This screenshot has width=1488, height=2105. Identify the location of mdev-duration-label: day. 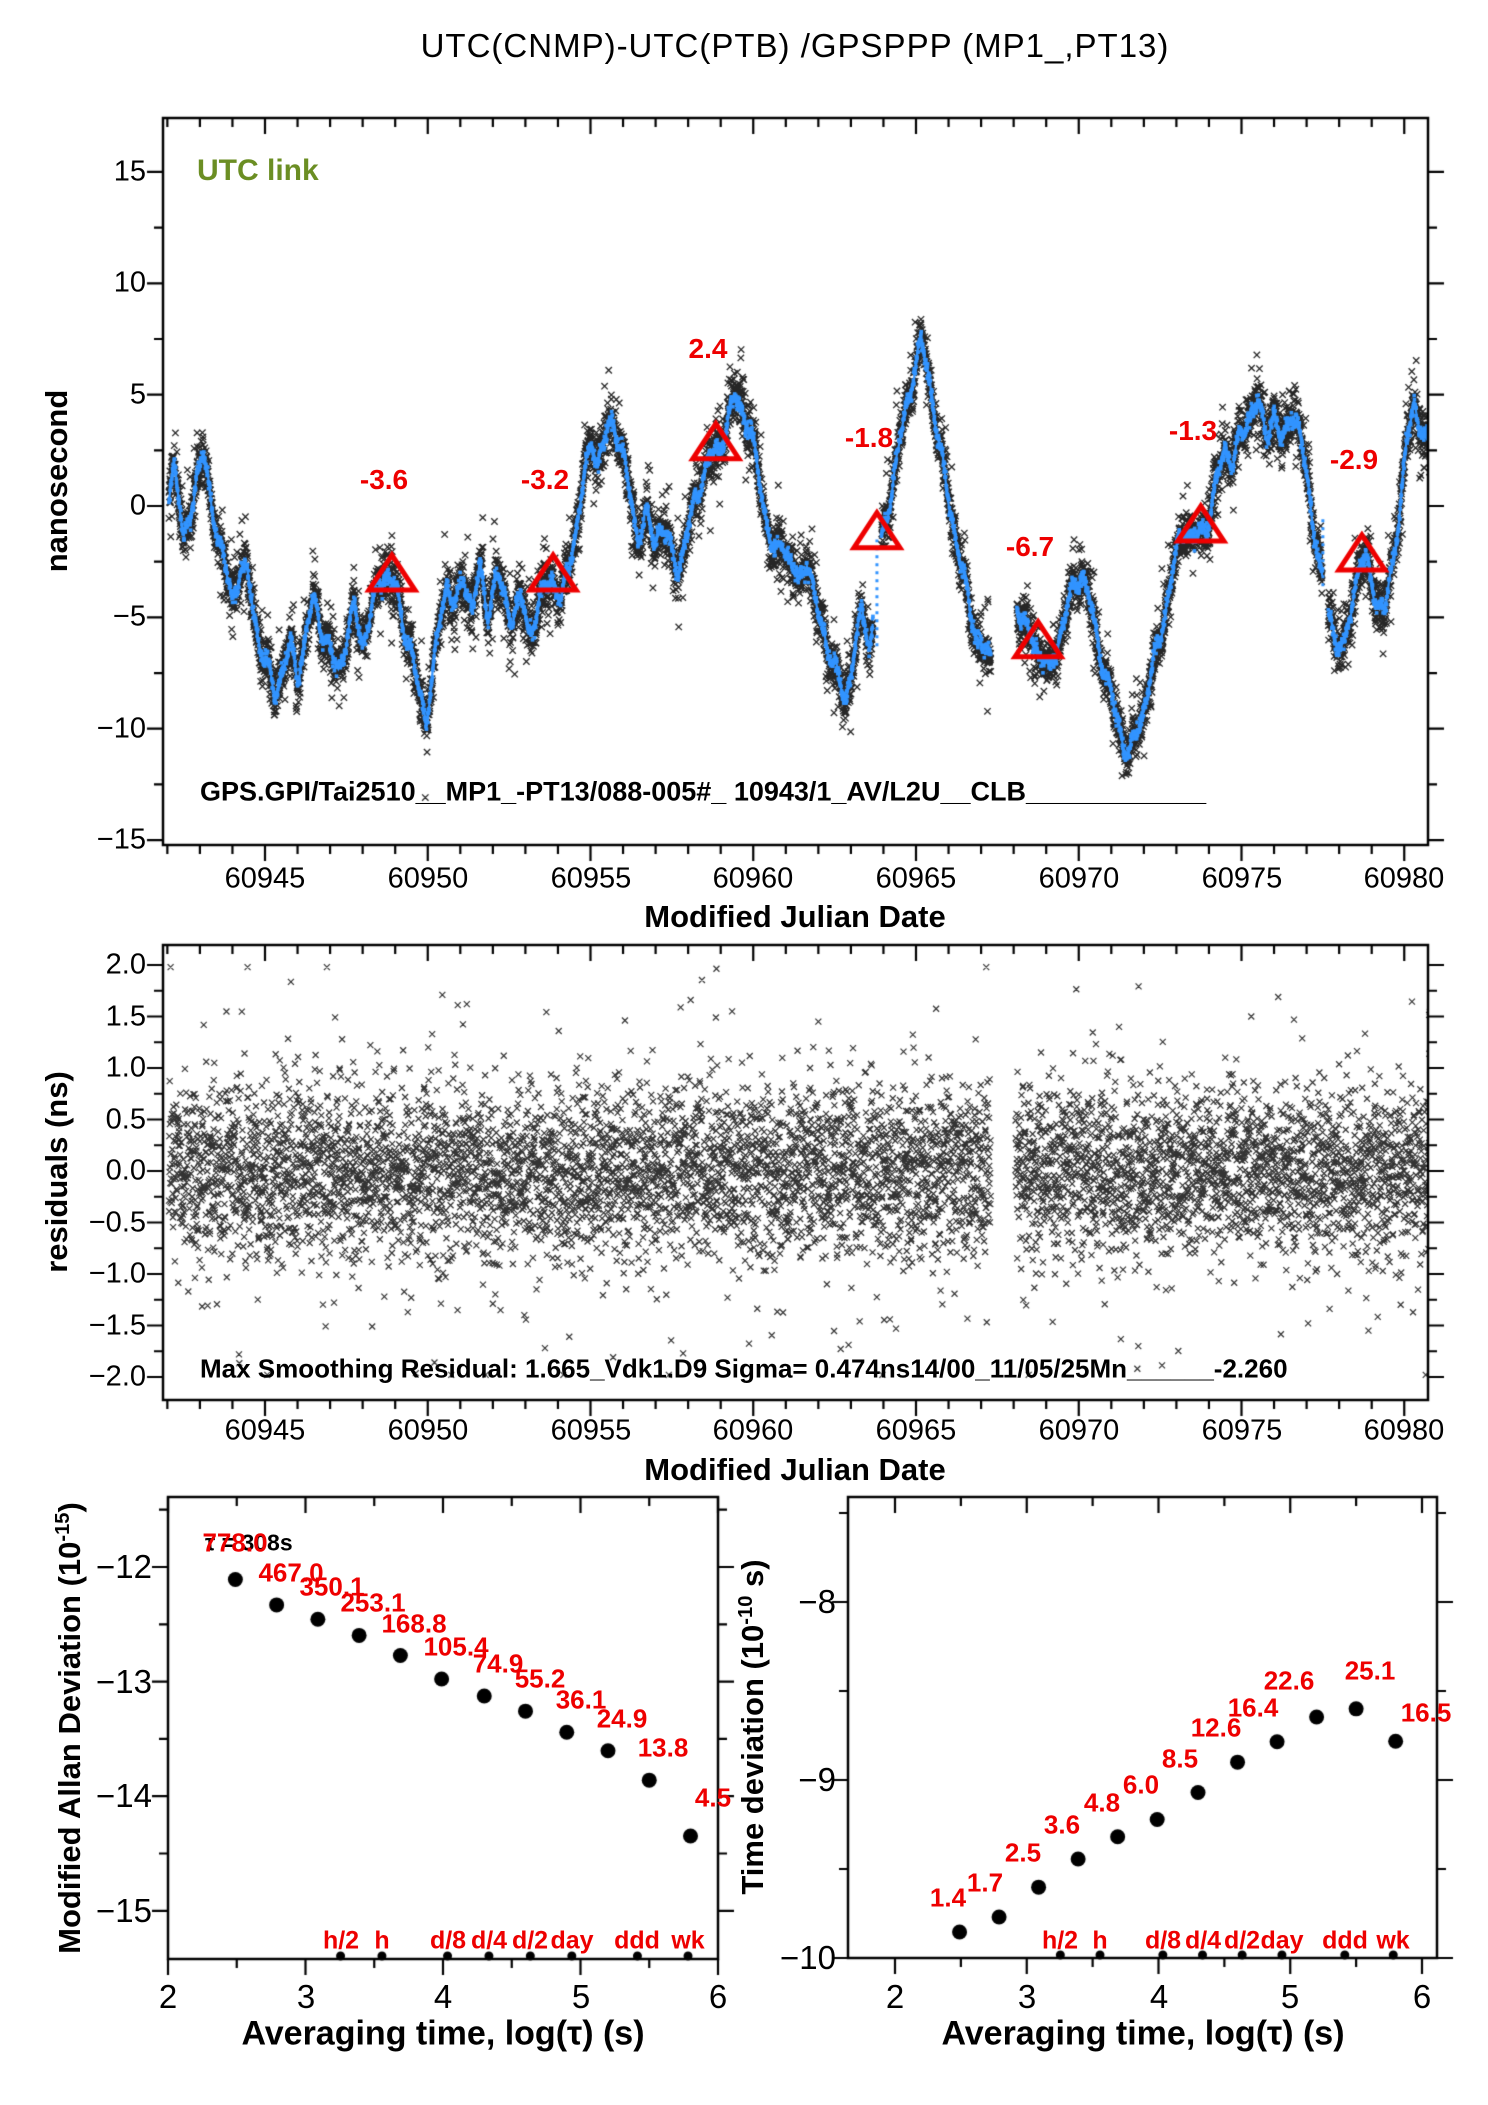
(572, 1940).